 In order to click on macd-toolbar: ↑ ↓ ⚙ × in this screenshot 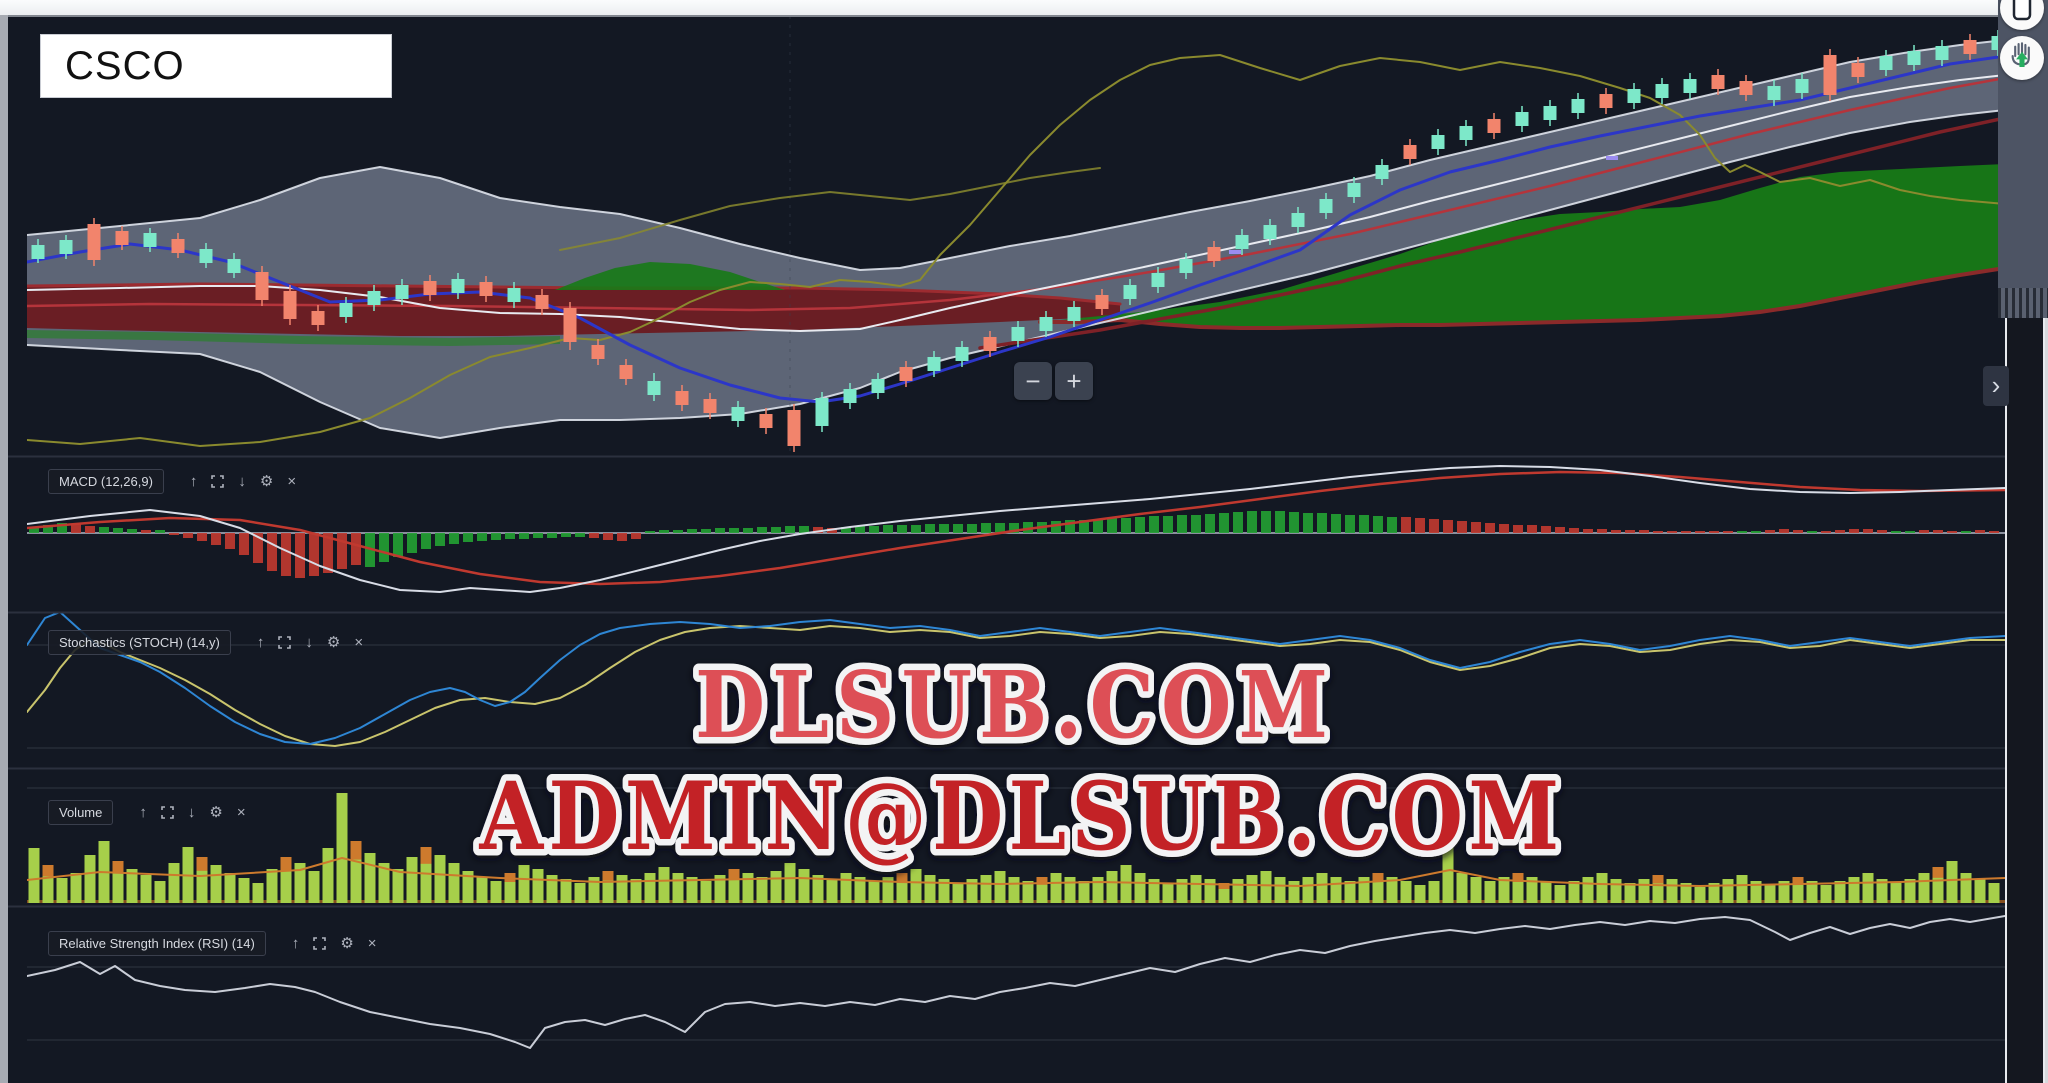, I will do `click(243, 481)`.